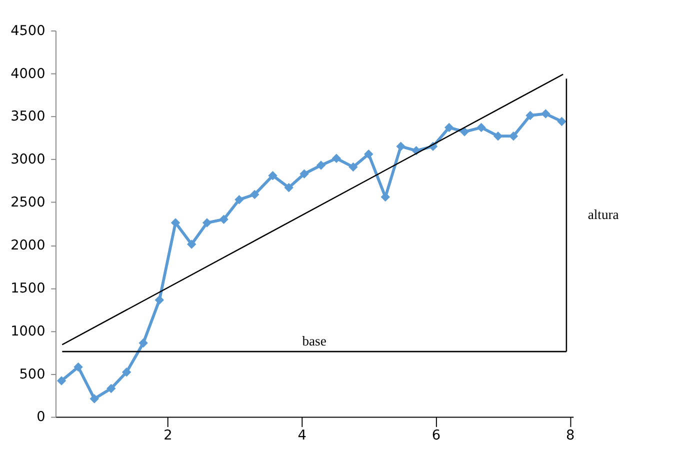  What do you see at coordinates (603, 214) in the screenshot?
I see `series-label: altura` at bounding box center [603, 214].